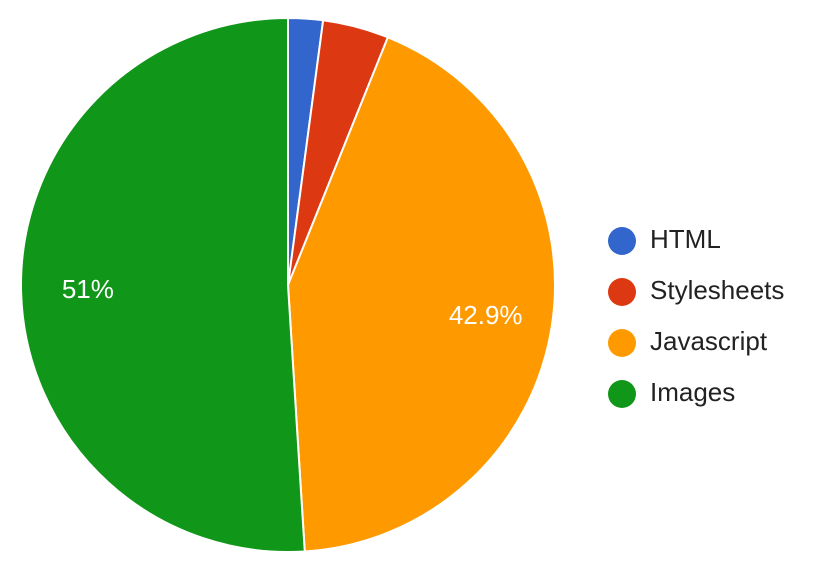  Describe the element at coordinates (709, 341) in the screenshot. I see `legend-label: Javascript` at that location.